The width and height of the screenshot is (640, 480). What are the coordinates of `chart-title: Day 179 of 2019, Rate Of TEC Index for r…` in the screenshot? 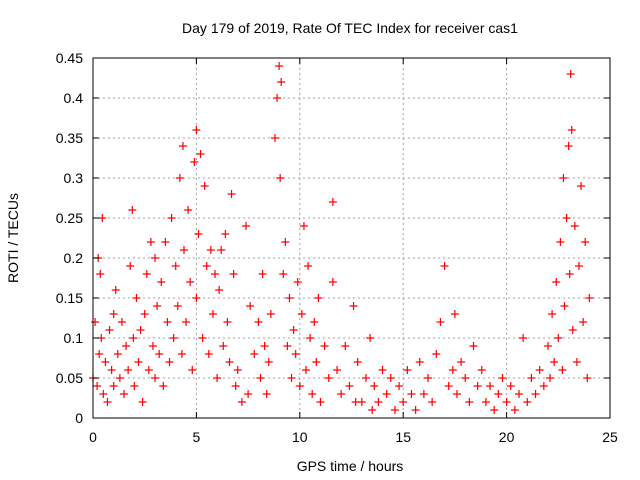 It's located at (350, 28).